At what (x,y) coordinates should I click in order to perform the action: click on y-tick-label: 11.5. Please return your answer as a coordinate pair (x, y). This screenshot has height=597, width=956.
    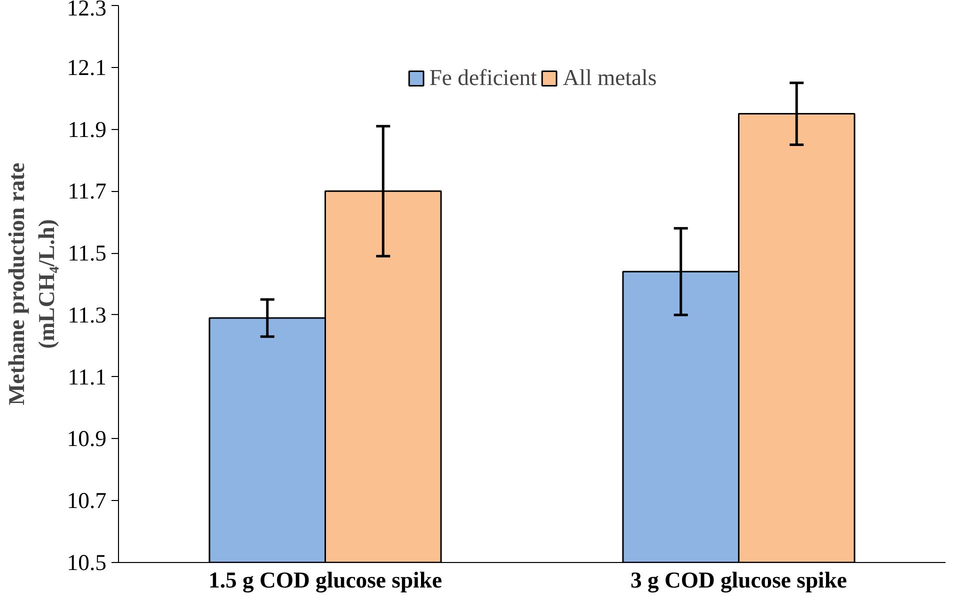
    Looking at the image, I should click on (87, 253).